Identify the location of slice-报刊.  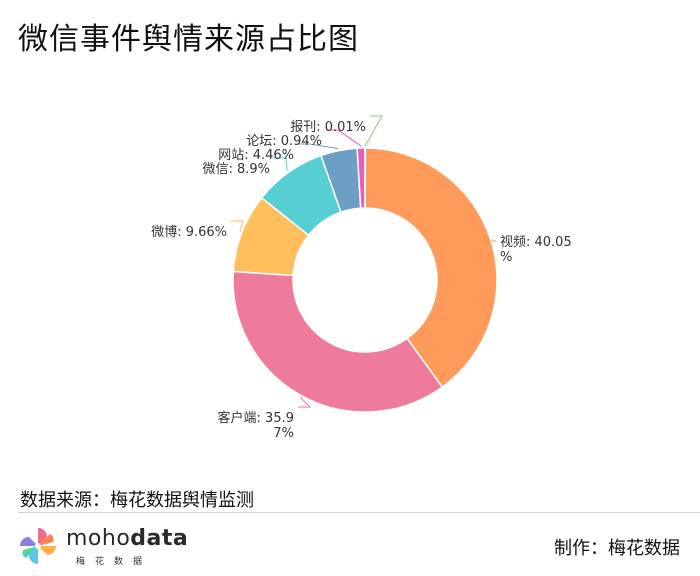
(365, 178).